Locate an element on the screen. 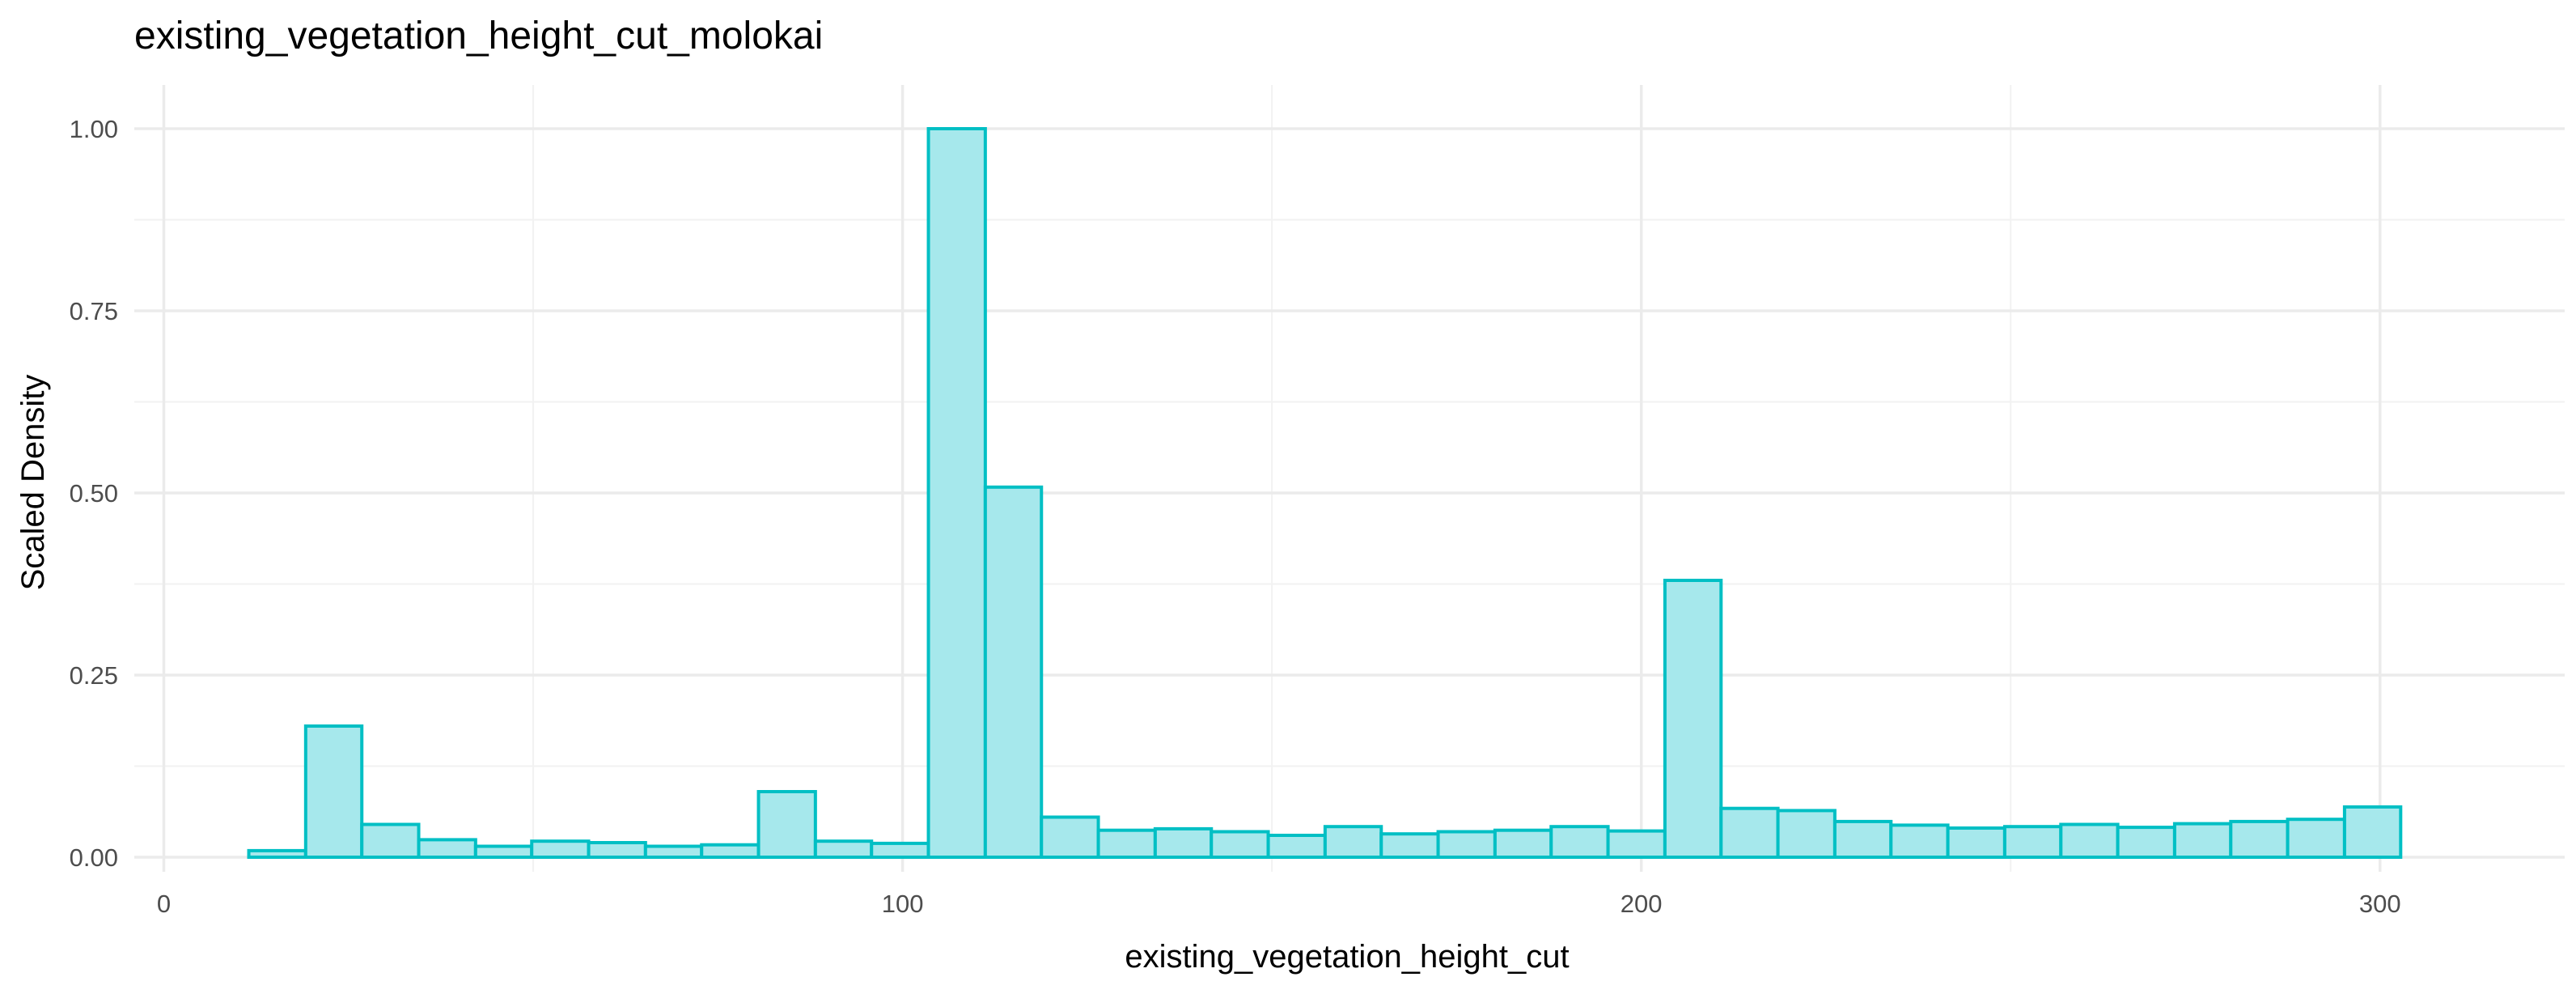  x-tick-label: 100 is located at coordinates (903, 904).